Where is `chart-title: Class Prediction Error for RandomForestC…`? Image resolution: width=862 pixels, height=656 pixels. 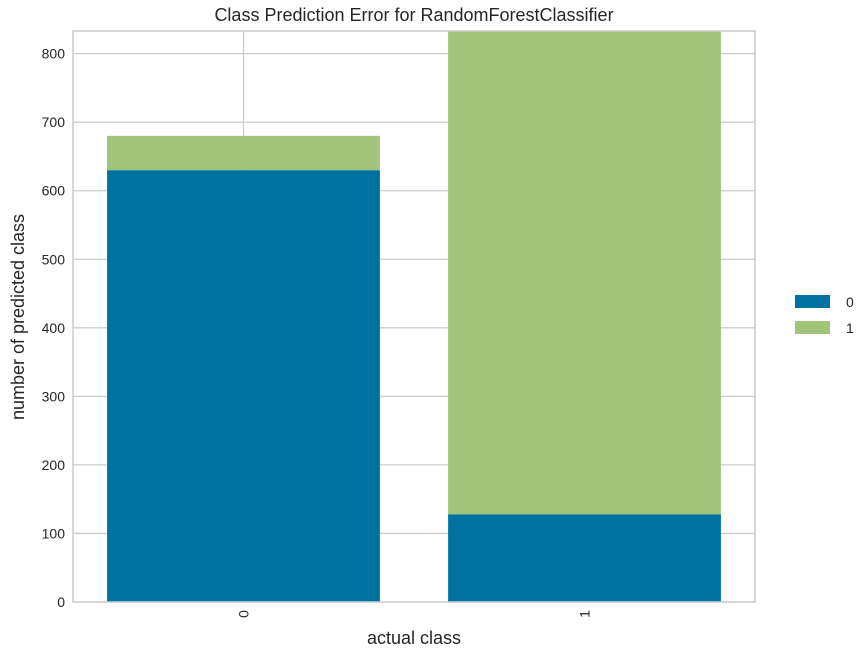
chart-title: Class Prediction Error for RandomForestC… is located at coordinates (413, 15).